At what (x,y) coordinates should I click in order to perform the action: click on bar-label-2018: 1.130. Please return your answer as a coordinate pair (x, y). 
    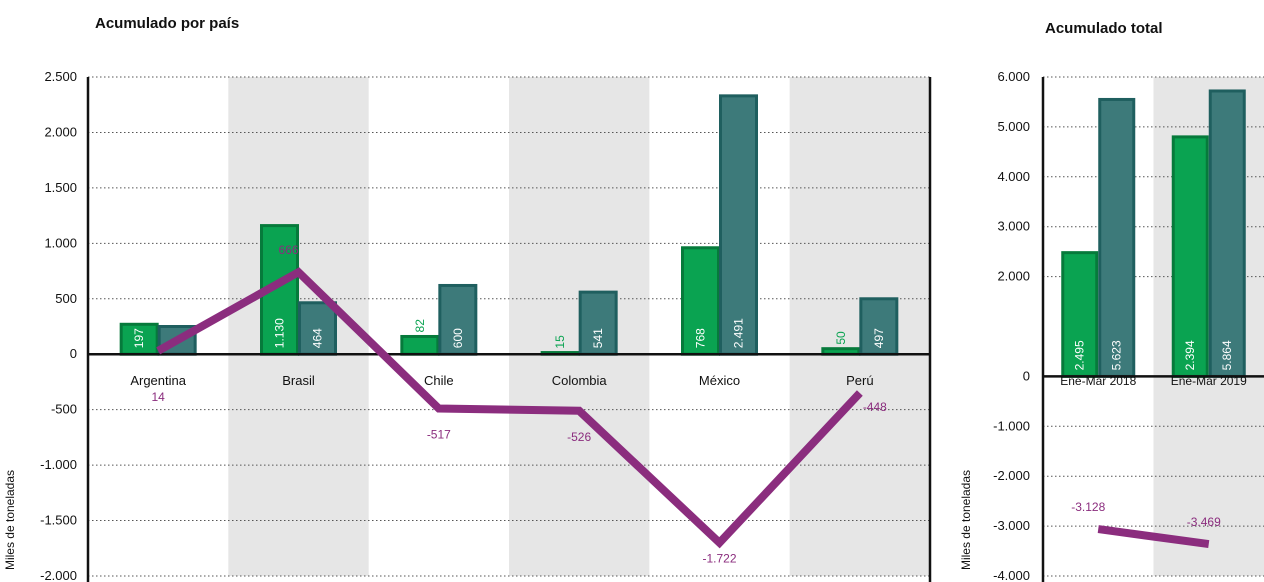
    Looking at the image, I should click on (280, 333).